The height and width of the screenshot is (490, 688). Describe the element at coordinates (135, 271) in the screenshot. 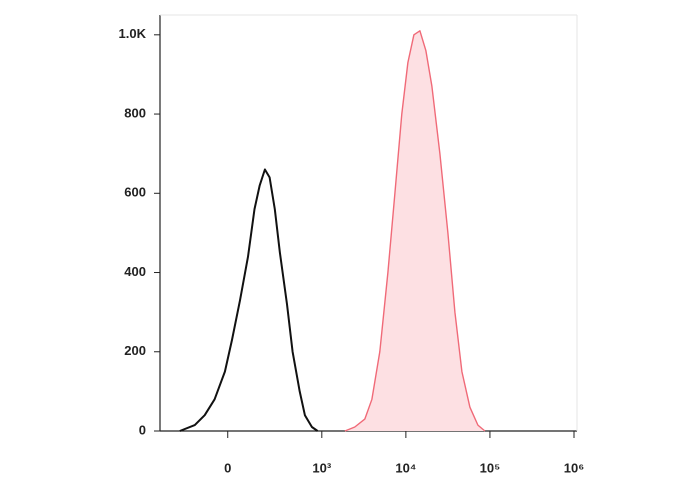

I see `y-tick-label: 400` at that location.